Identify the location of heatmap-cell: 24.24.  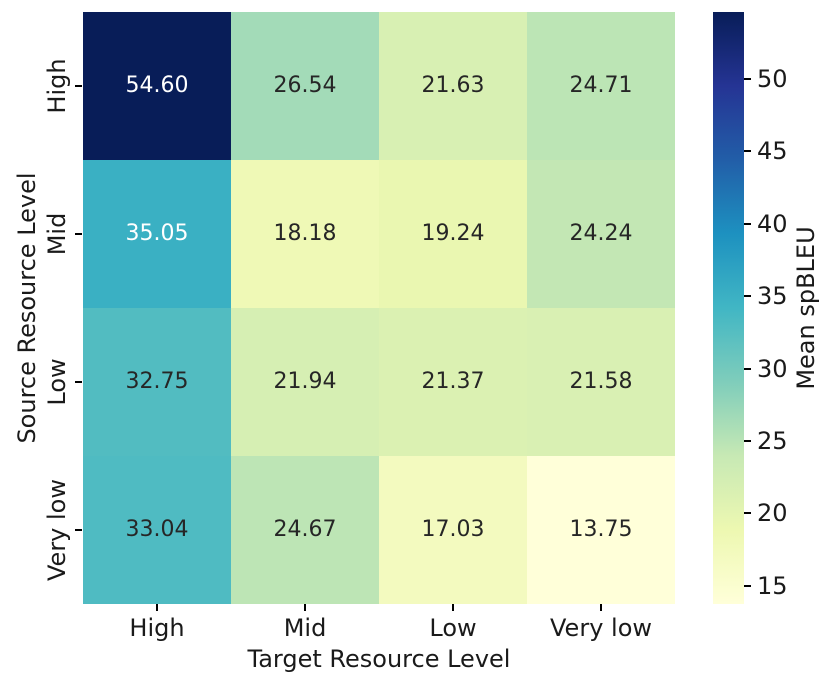
(601, 234).